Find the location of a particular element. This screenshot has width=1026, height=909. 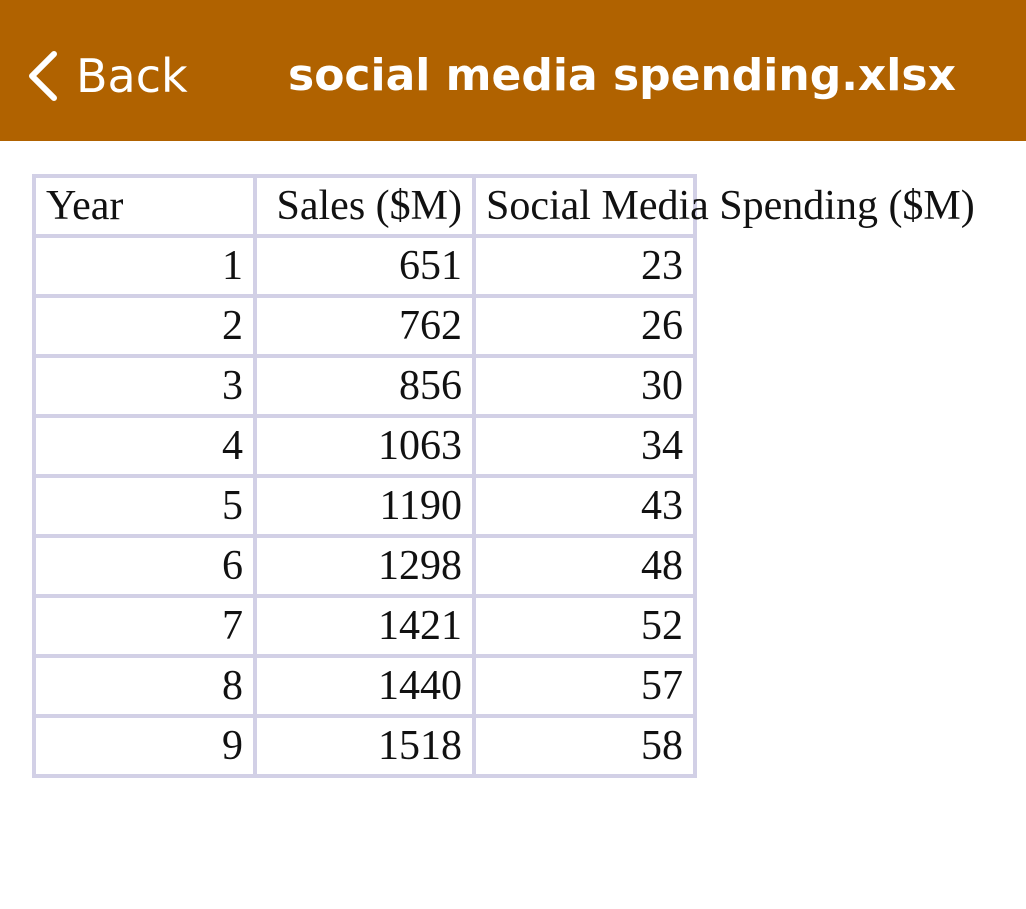

table-row: 5 1190 43 is located at coordinates (364, 506).